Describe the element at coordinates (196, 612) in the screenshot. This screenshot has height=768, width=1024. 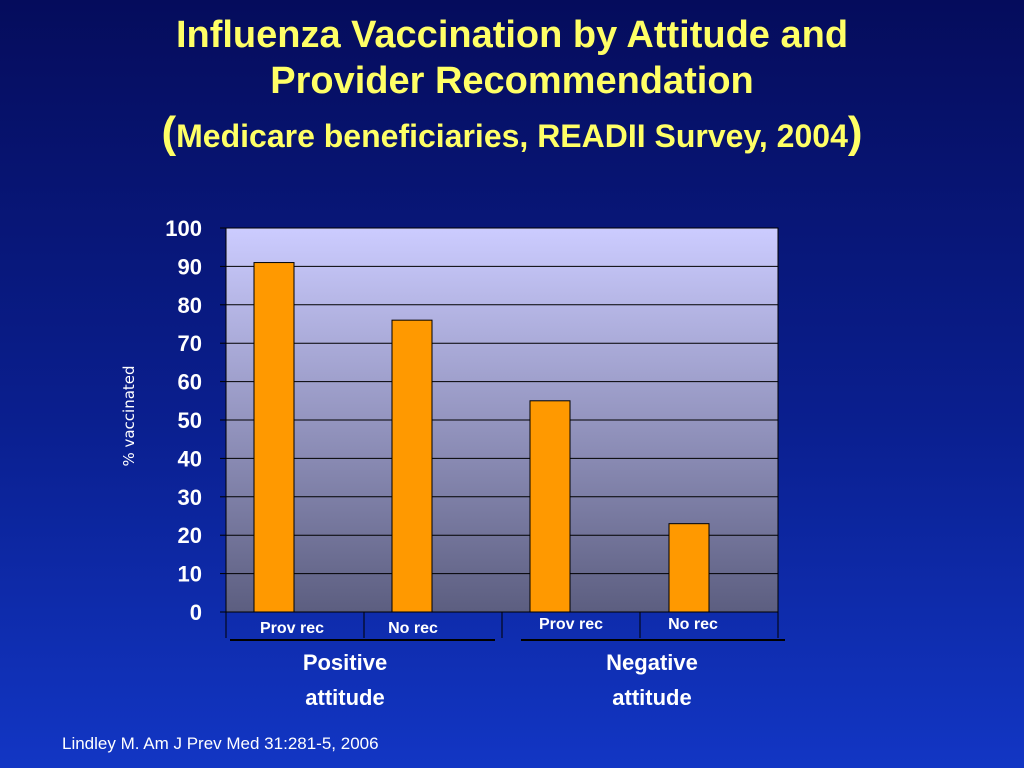
I see `y-tick-label: 0` at that location.